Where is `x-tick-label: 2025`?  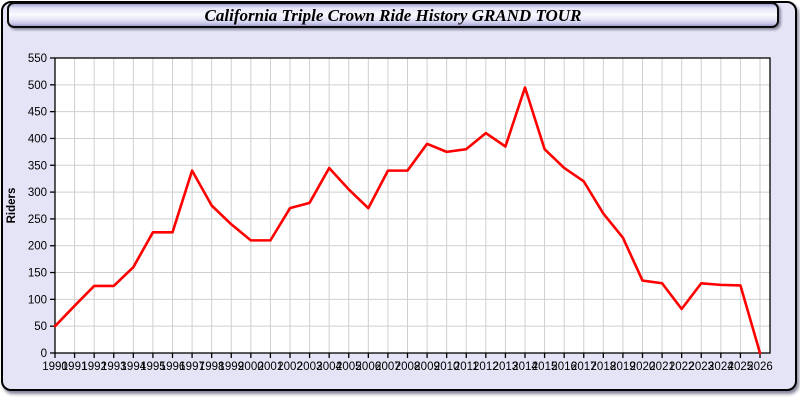 x-tick-label: 2025 is located at coordinates (741, 367).